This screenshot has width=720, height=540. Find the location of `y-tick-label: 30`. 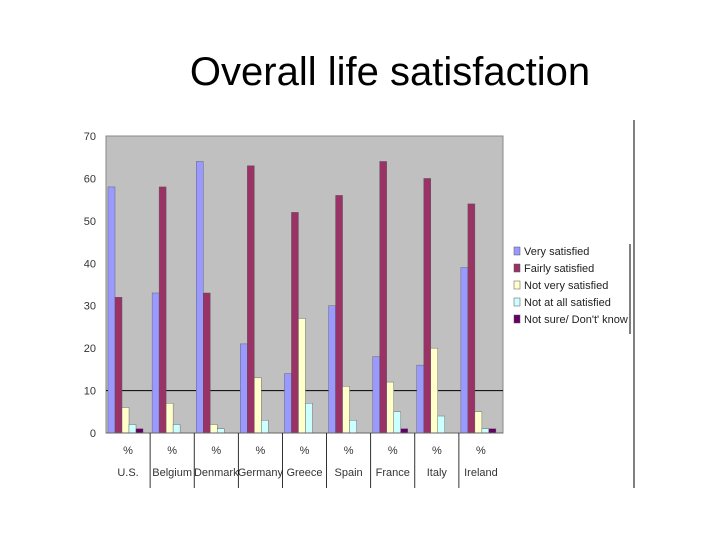

y-tick-label: 30 is located at coordinates (90, 307).